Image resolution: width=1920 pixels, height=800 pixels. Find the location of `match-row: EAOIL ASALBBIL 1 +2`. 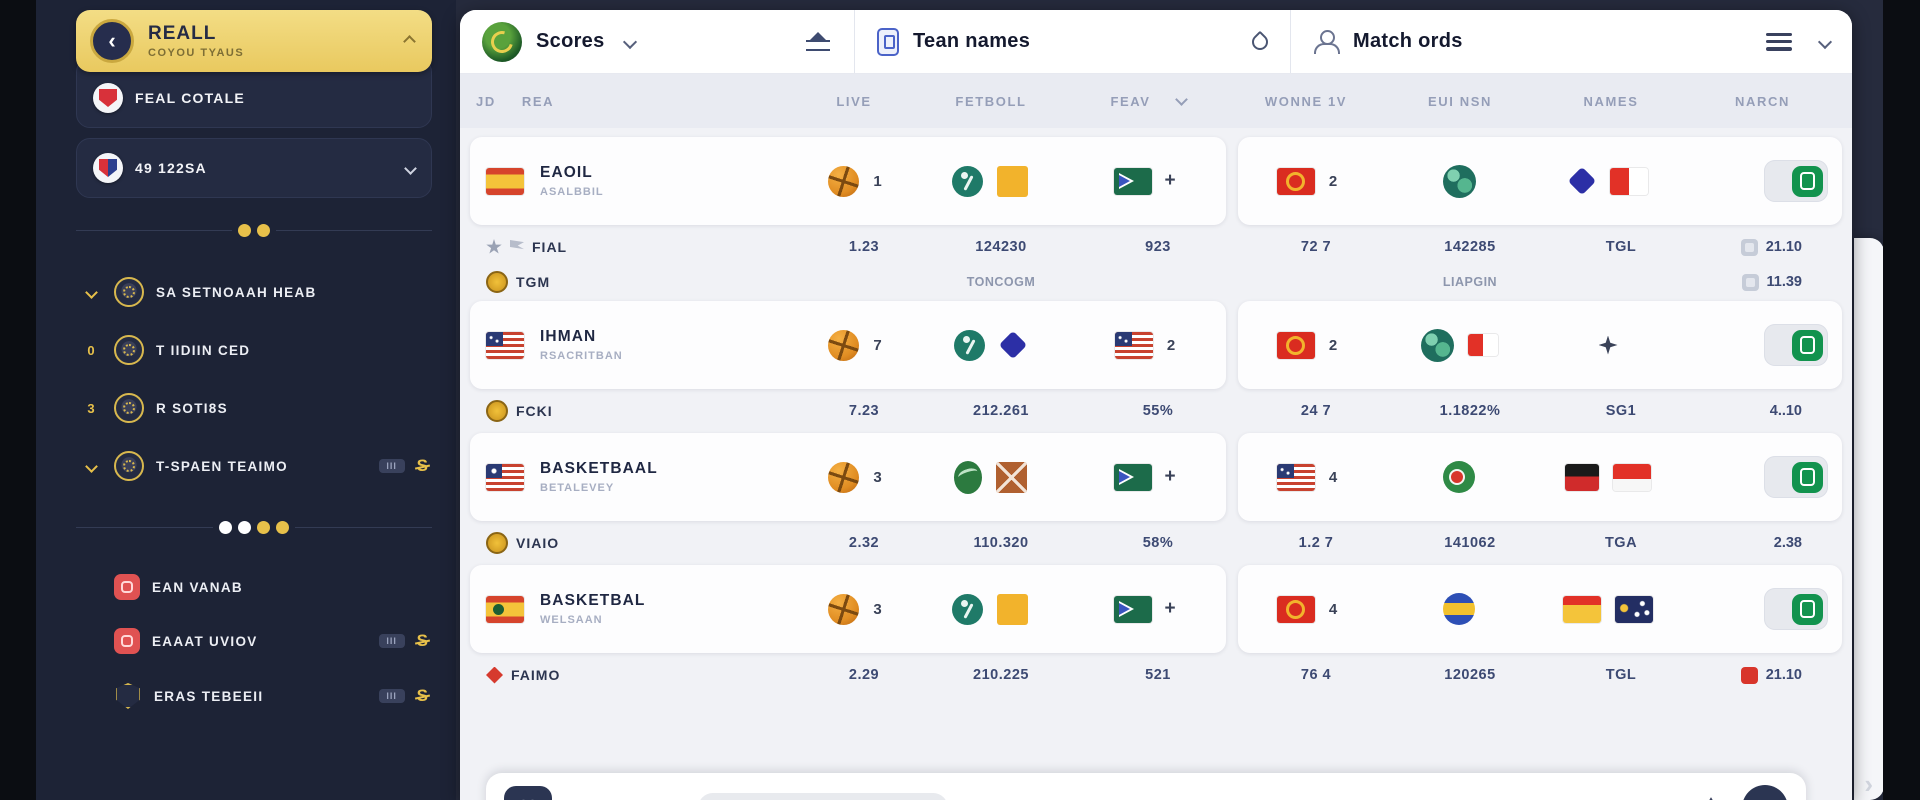

match-row: EAOIL ASALBBIL 1 +2 is located at coordinates (1156, 181).